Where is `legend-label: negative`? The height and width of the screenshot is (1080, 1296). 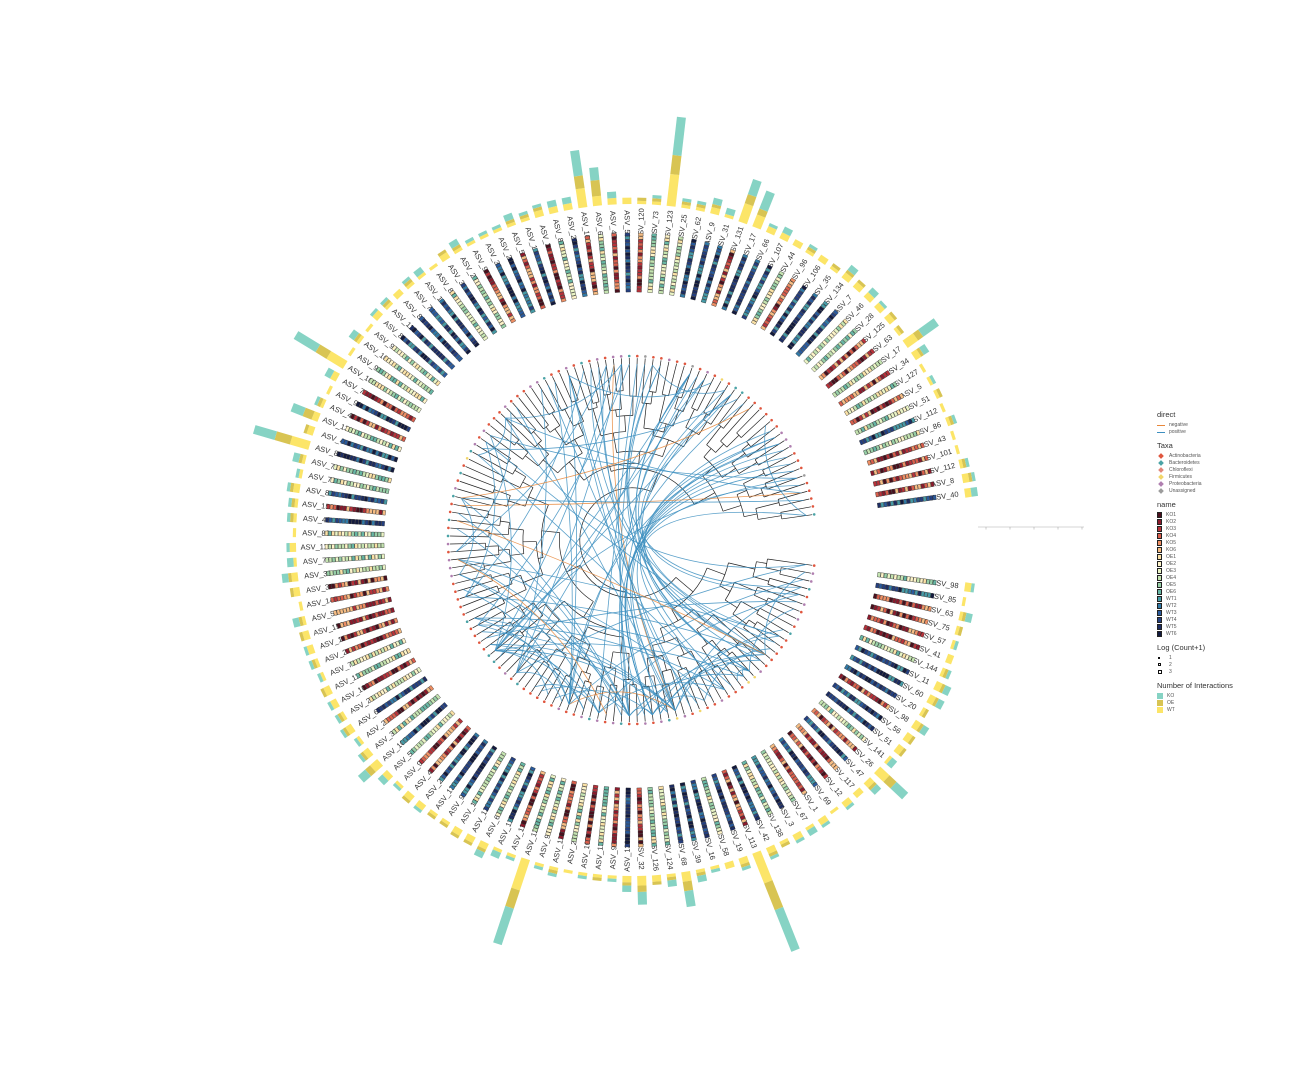
legend-label: negative is located at coordinates (1178, 424).